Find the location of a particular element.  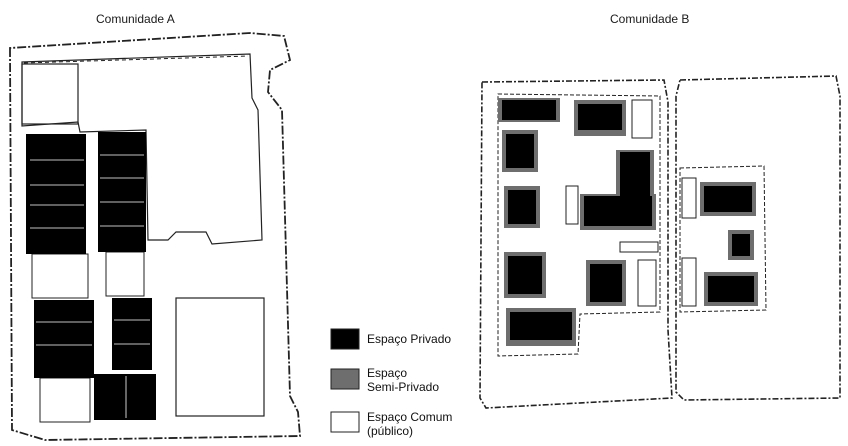

legend-swatches is located at coordinates (345, 380).